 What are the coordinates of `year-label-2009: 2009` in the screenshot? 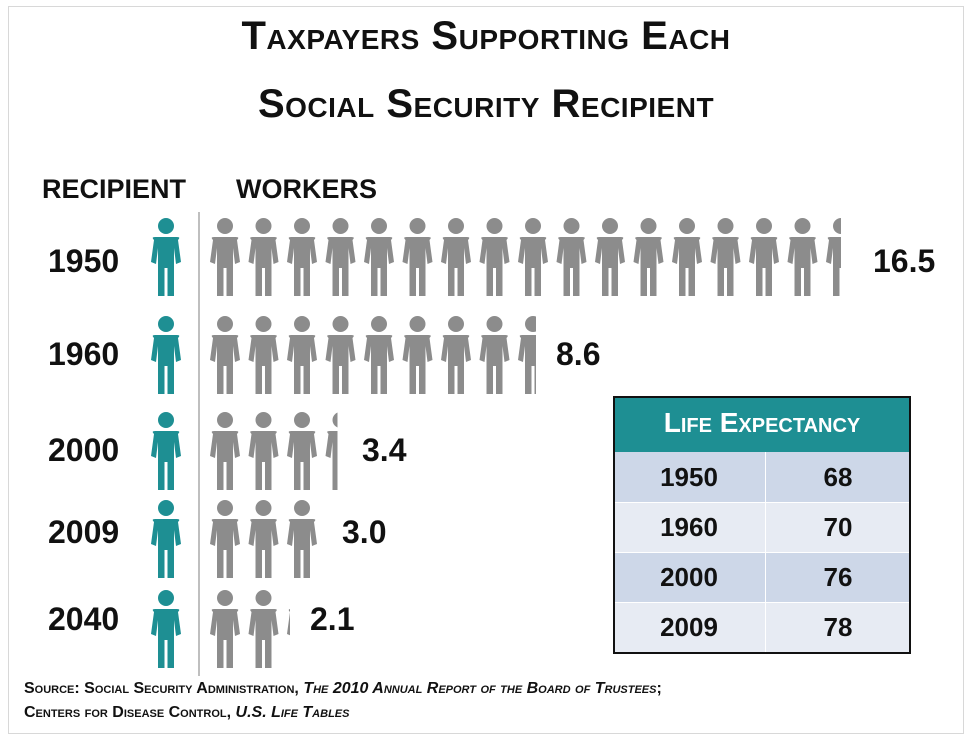 It's located at (84, 532).